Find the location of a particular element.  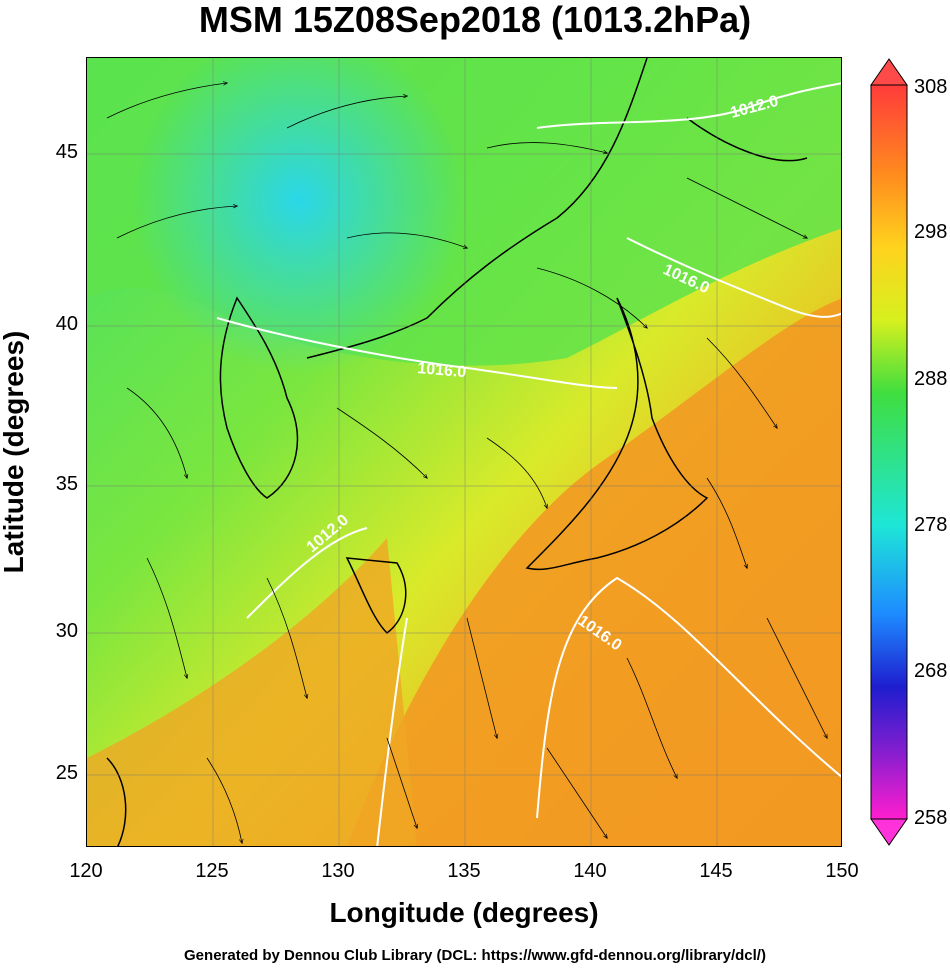

y-tick: 30 is located at coordinates (66, 631).